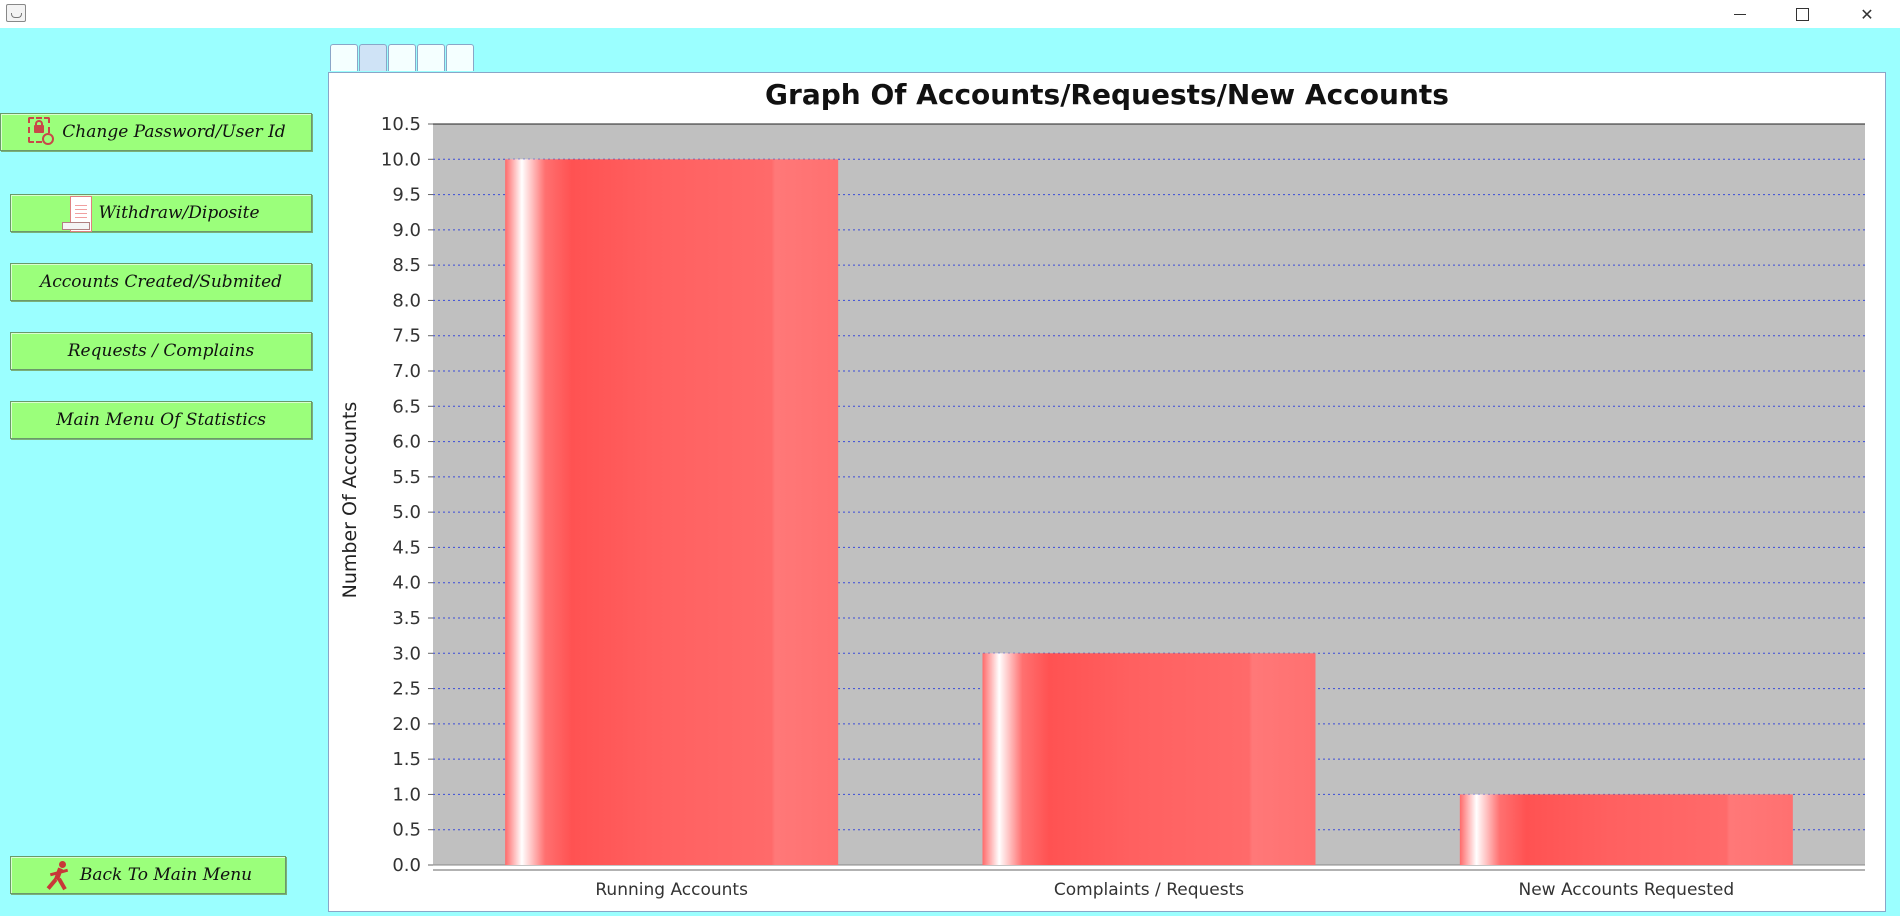  Describe the element at coordinates (406, 653) in the screenshot. I see `y-tick-label: 3.0` at that location.